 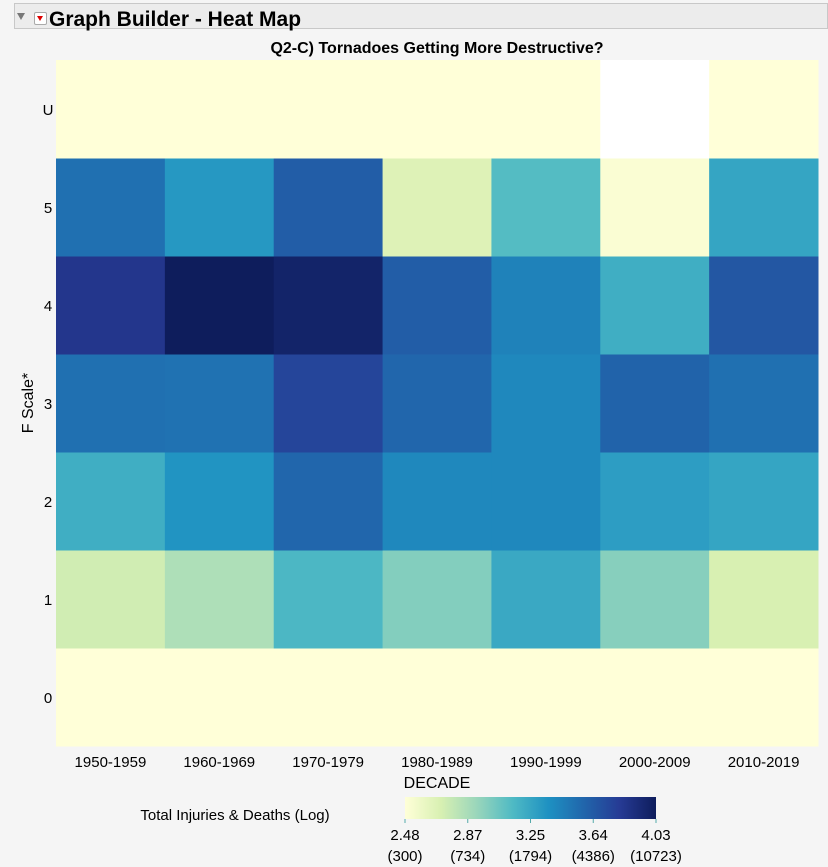 What do you see at coordinates (467, 856) in the screenshot?
I see `legend-tick-count: (734)` at bounding box center [467, 856].